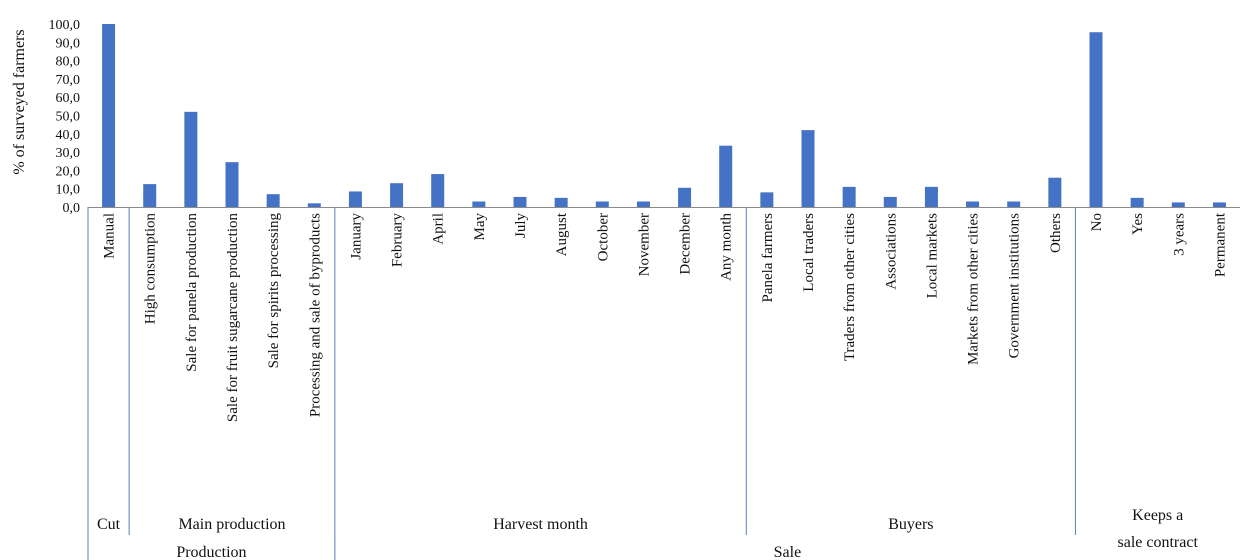  Describe the element at coordinates (727, 247) in the screenshot. I see `category-label: Any month` at that location.